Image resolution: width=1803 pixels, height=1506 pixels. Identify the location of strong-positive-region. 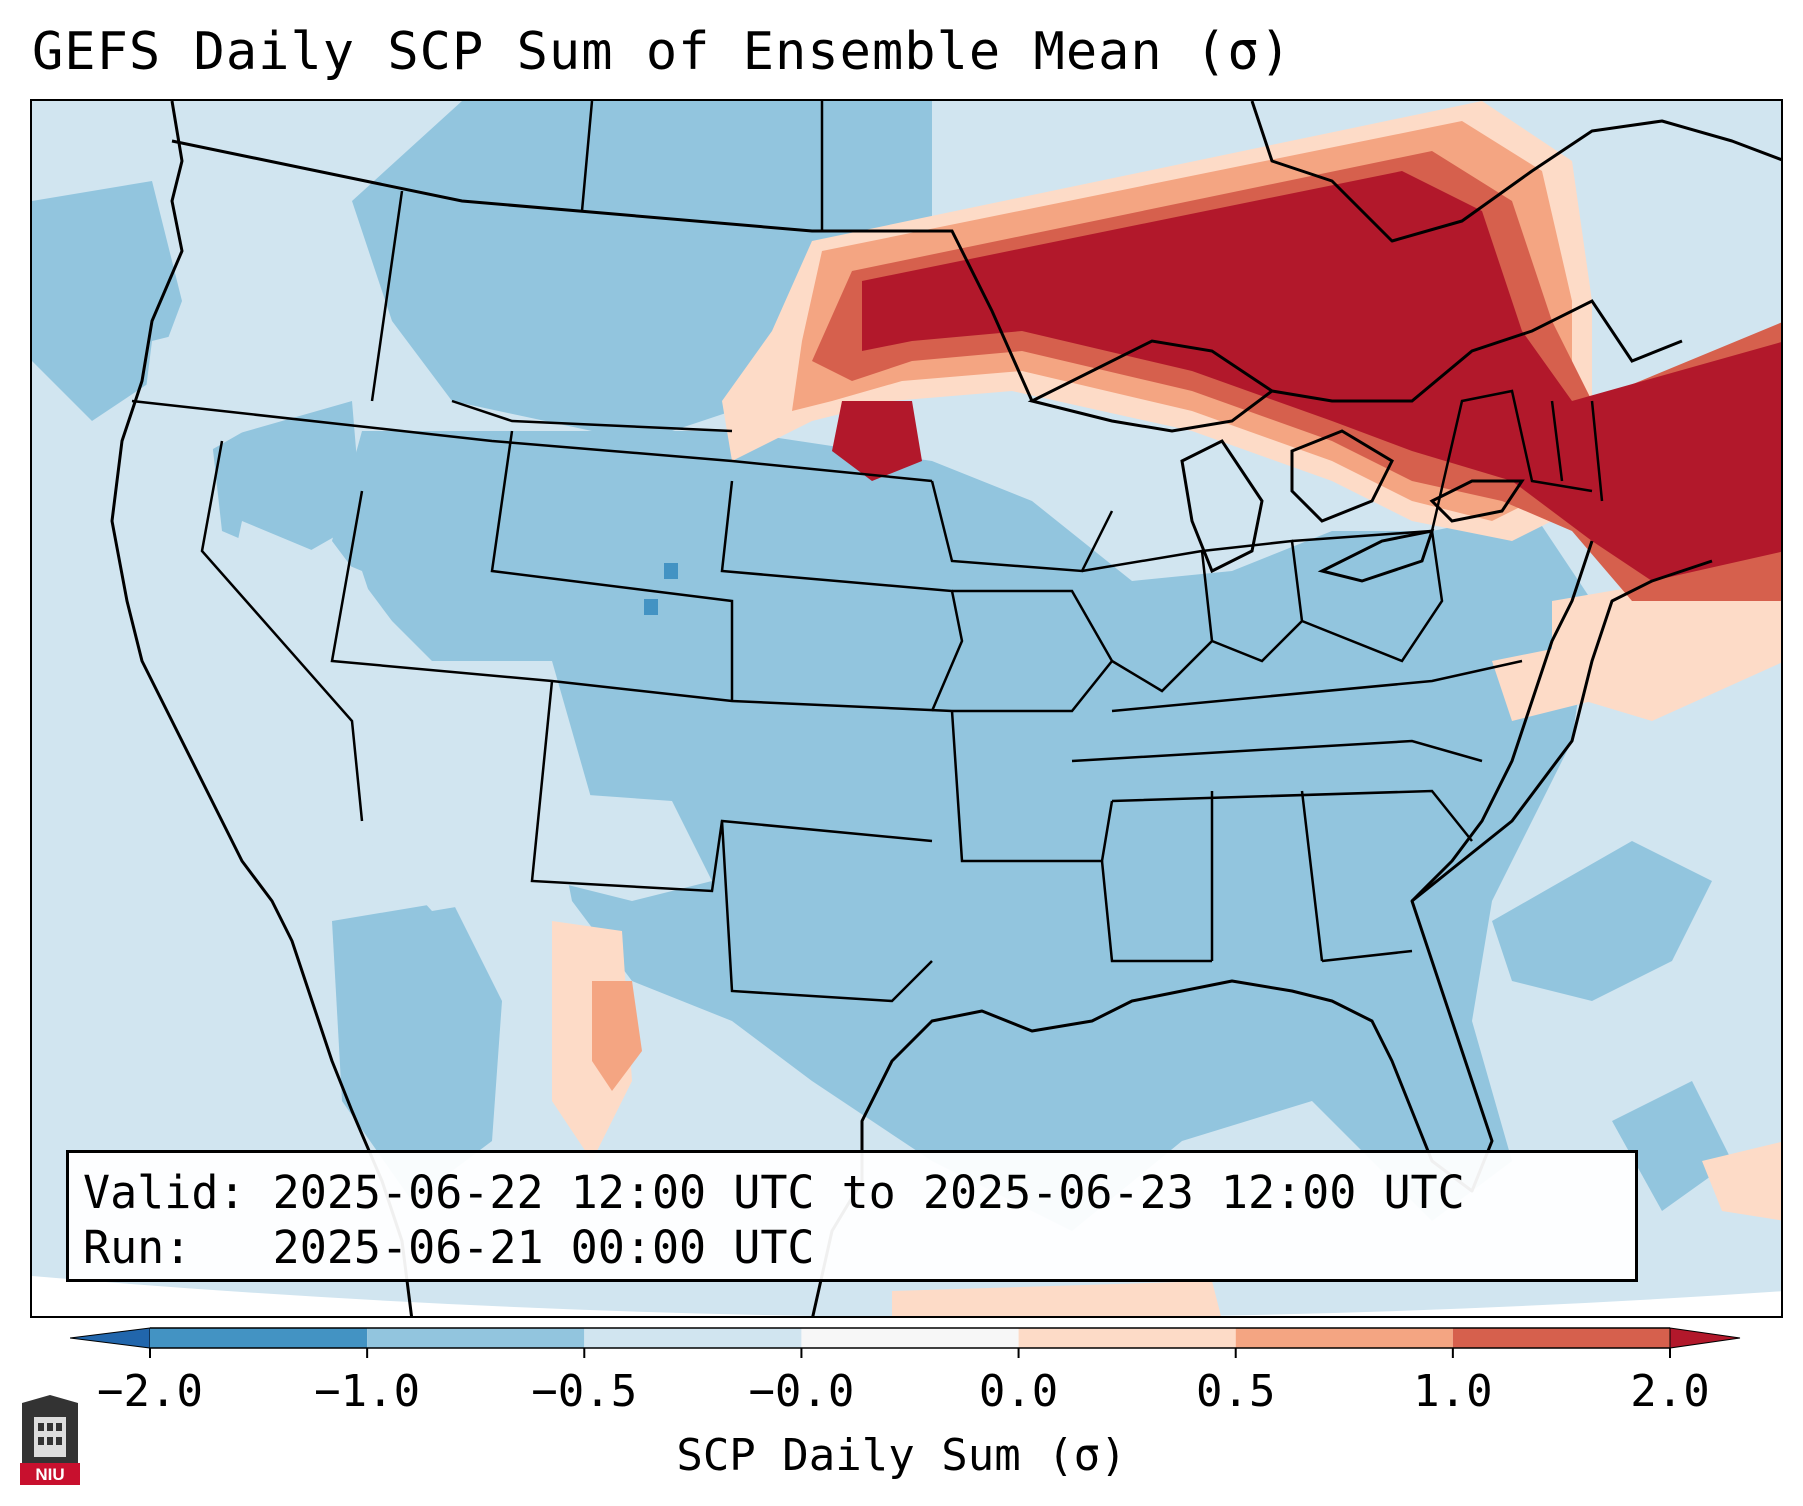
(1306, 376).